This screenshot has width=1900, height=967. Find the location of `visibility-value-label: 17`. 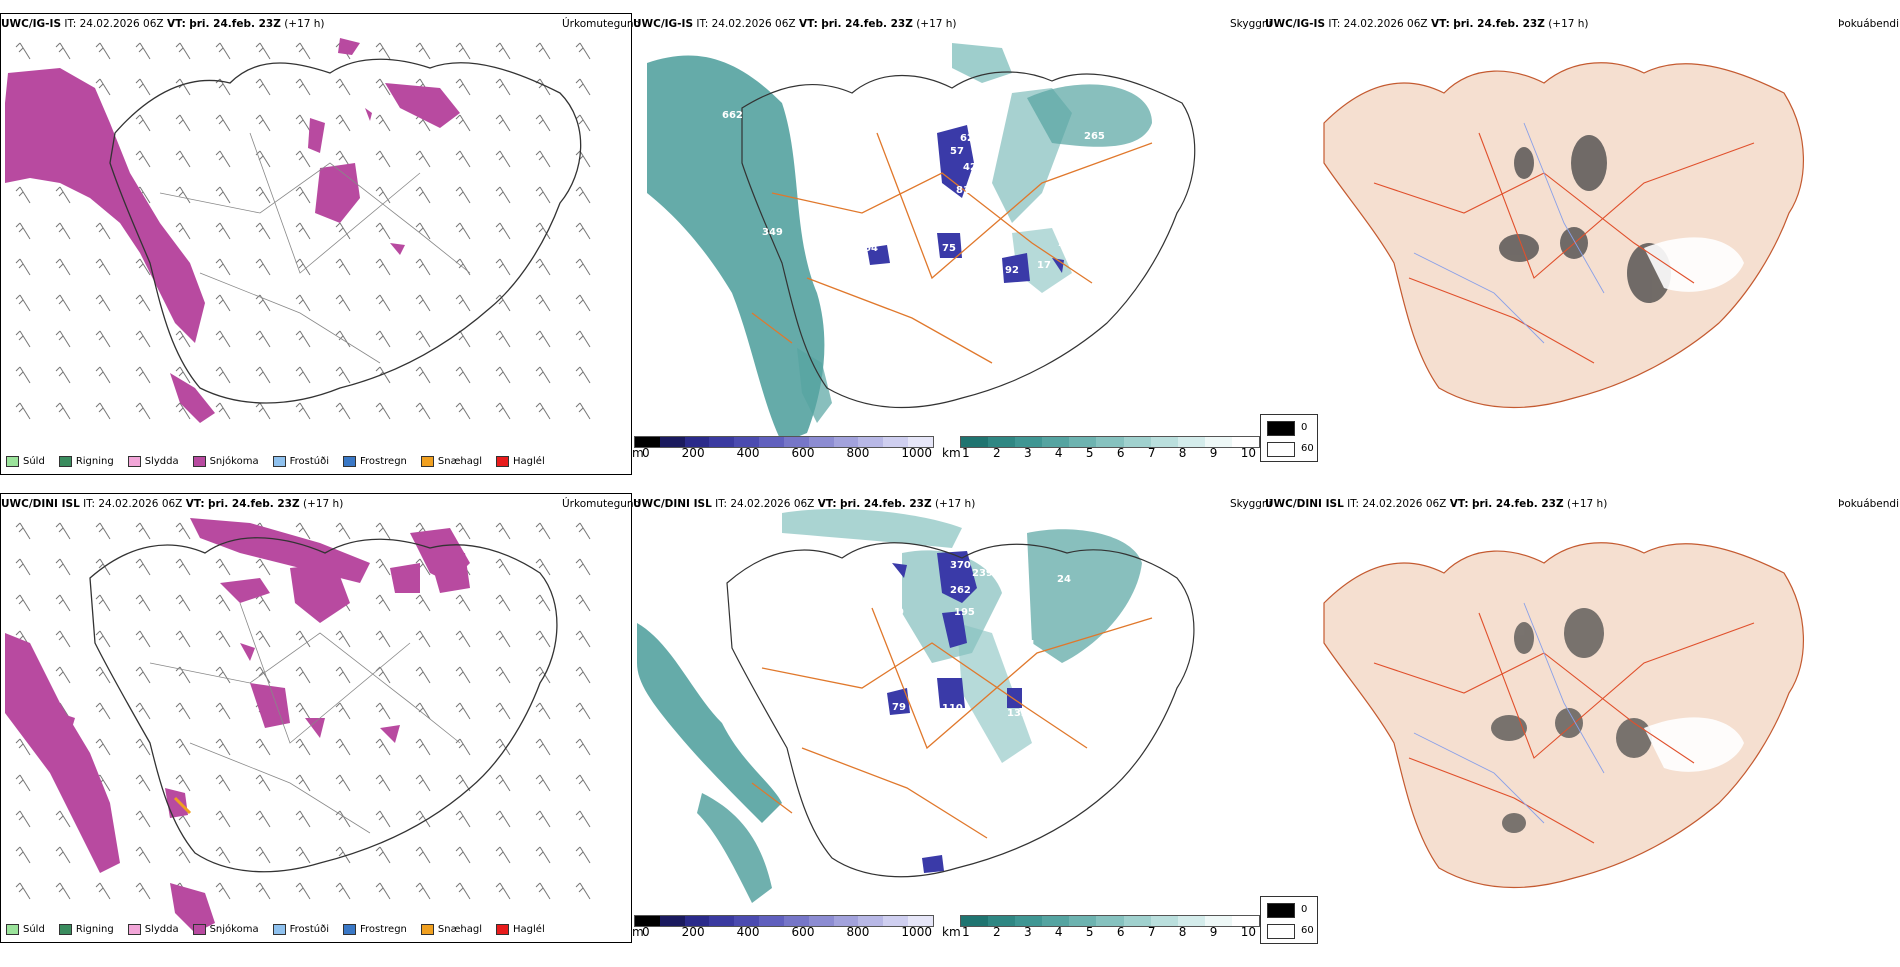

visibility-value-label: 17 is located at coordinates (1044, 265).